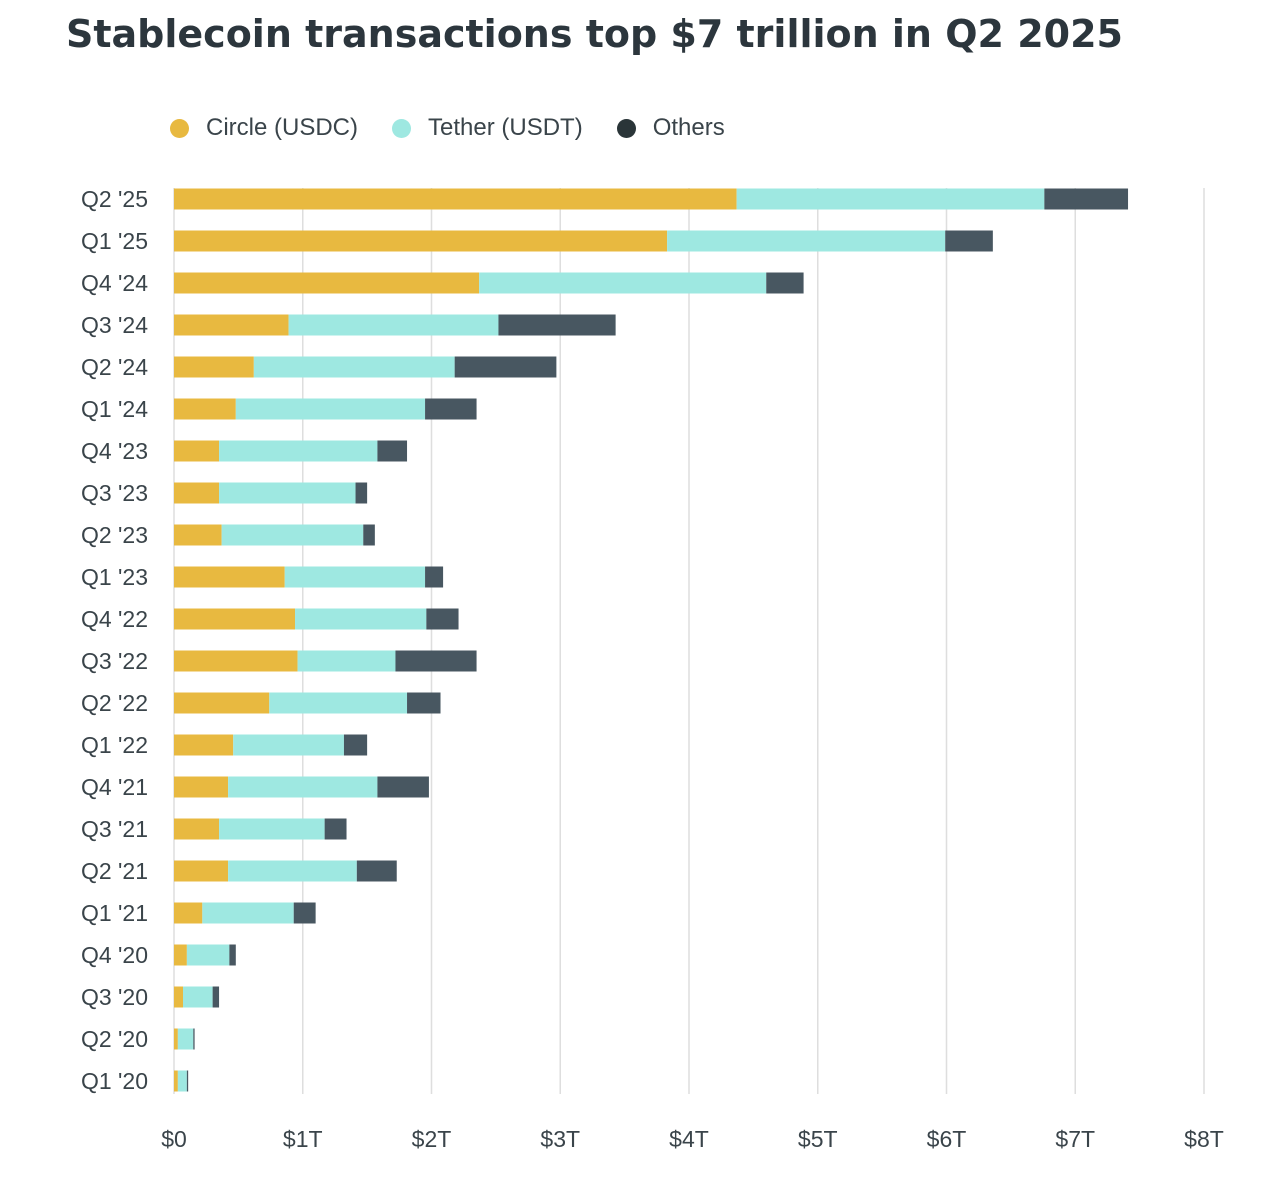  Describe the element at coordinates (346, 661) in the screenshot. I see `bar-segment-tether: Q3 '22 Tether (USDT)` at that location.